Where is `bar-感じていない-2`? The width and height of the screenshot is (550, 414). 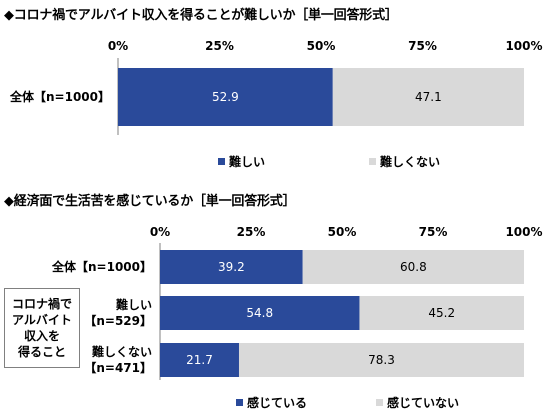
bar-感じていない-2 is located at coordinates (381, 360).